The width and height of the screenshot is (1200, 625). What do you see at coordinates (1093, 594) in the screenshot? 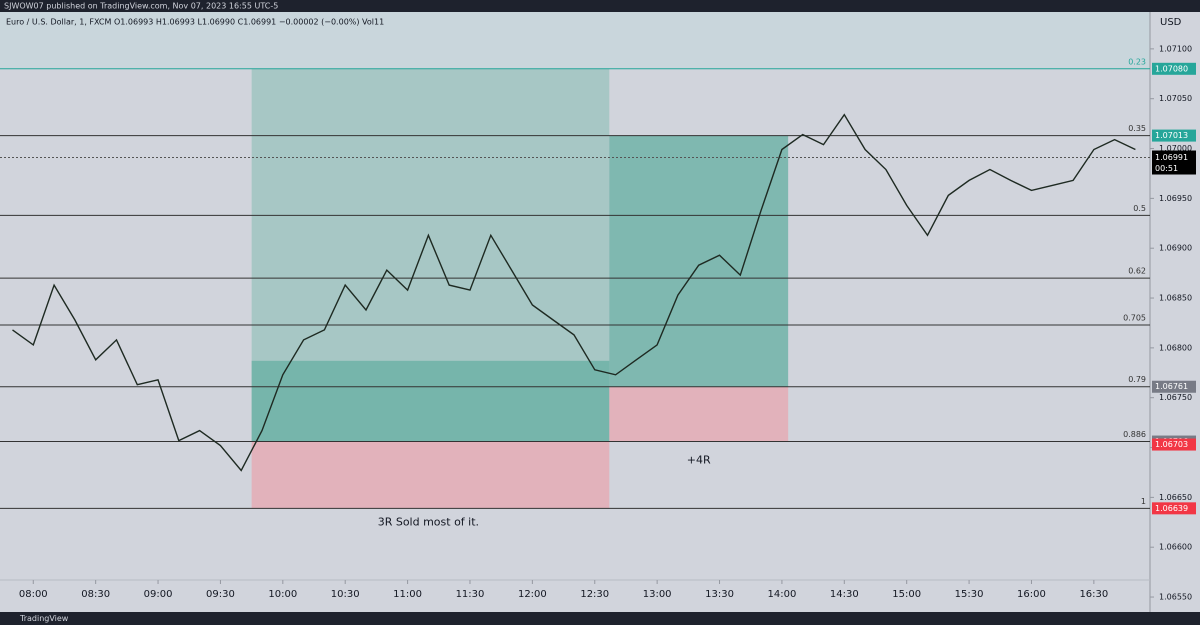
I see `x-tick-label: 16:30` at bounding box center [1093, 594].